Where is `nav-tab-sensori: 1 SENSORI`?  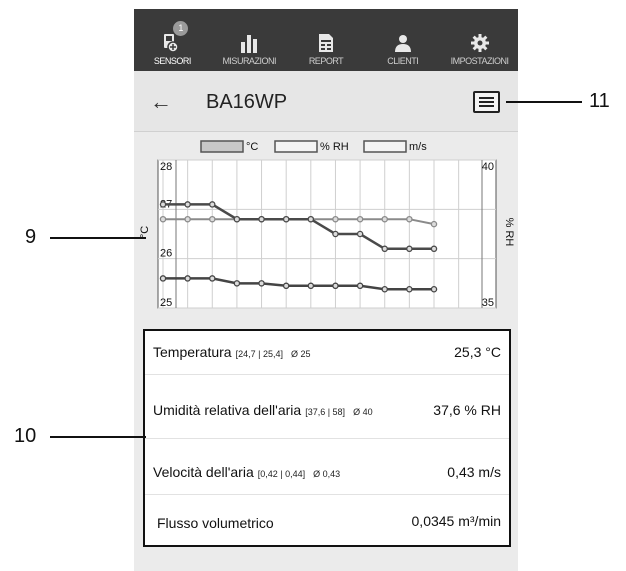
nav-tab-sensori: 1 SENSORI is located at coordinates (172, 40).